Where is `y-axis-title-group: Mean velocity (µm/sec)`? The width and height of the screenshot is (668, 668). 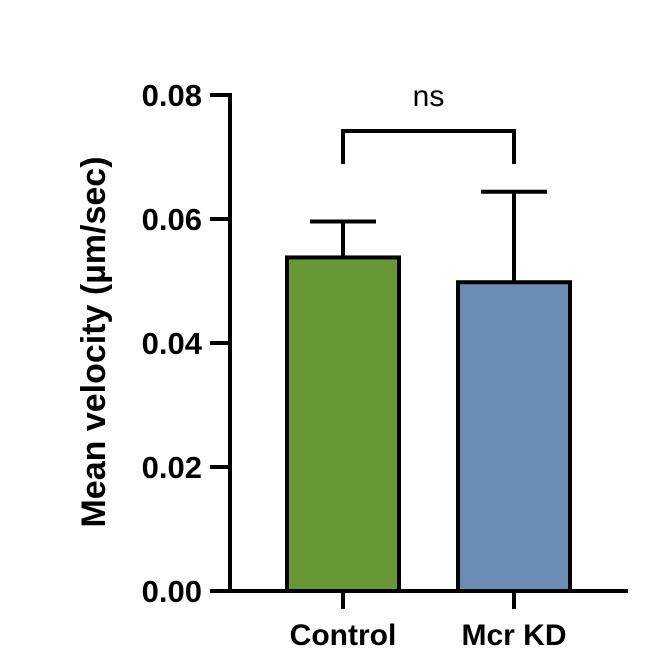
y-axis-title-group: Mean velocity (µm/sec) is located at coordinates (94, 341).